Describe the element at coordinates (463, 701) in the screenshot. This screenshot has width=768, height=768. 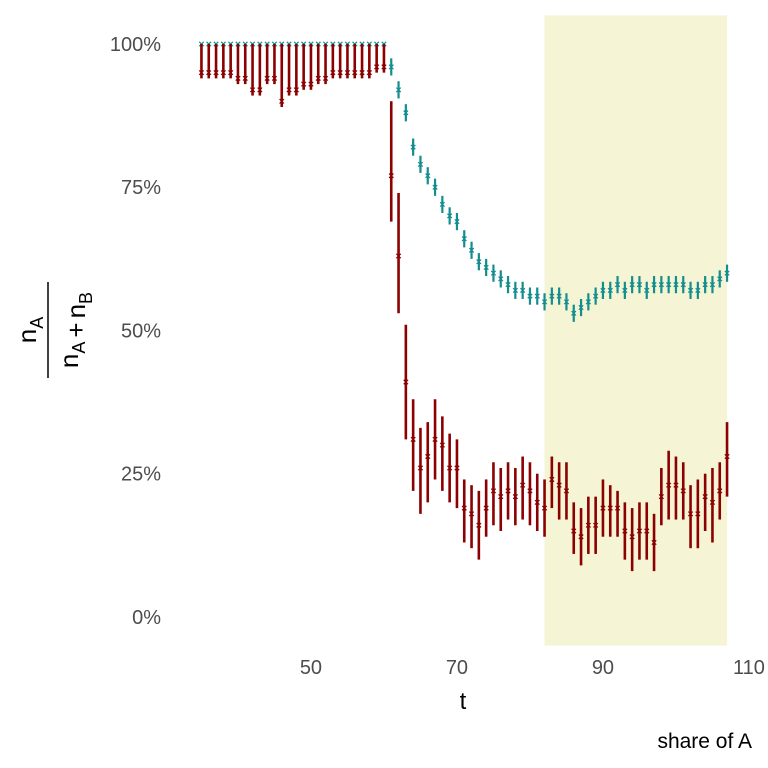
I see `x-axis-title: t` at that location.